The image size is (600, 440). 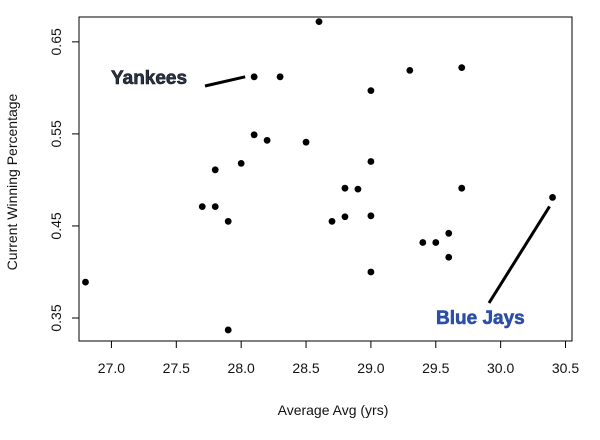 I want to click on y-tick-label: 0.55, so click(x=56, y=133).